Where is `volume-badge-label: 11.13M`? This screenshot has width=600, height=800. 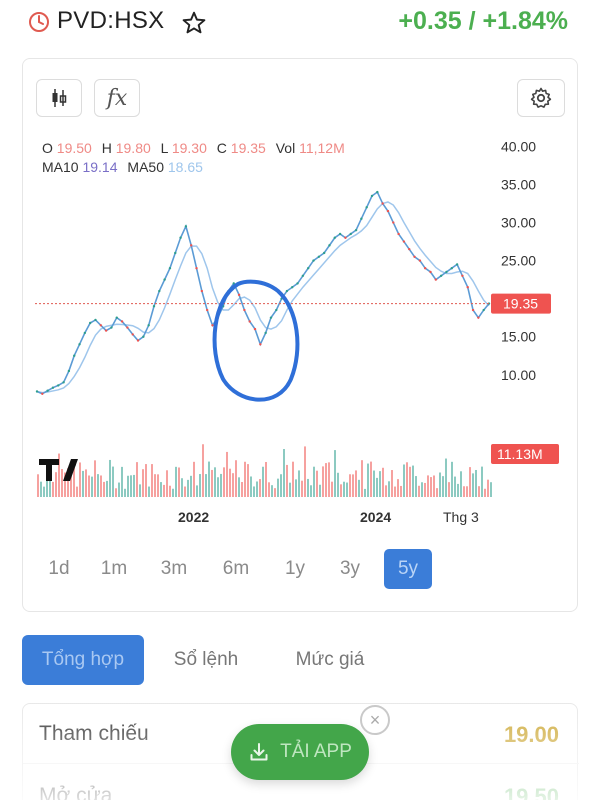
volume-badge-label: 11.13M is located at coordinates (520, 454).